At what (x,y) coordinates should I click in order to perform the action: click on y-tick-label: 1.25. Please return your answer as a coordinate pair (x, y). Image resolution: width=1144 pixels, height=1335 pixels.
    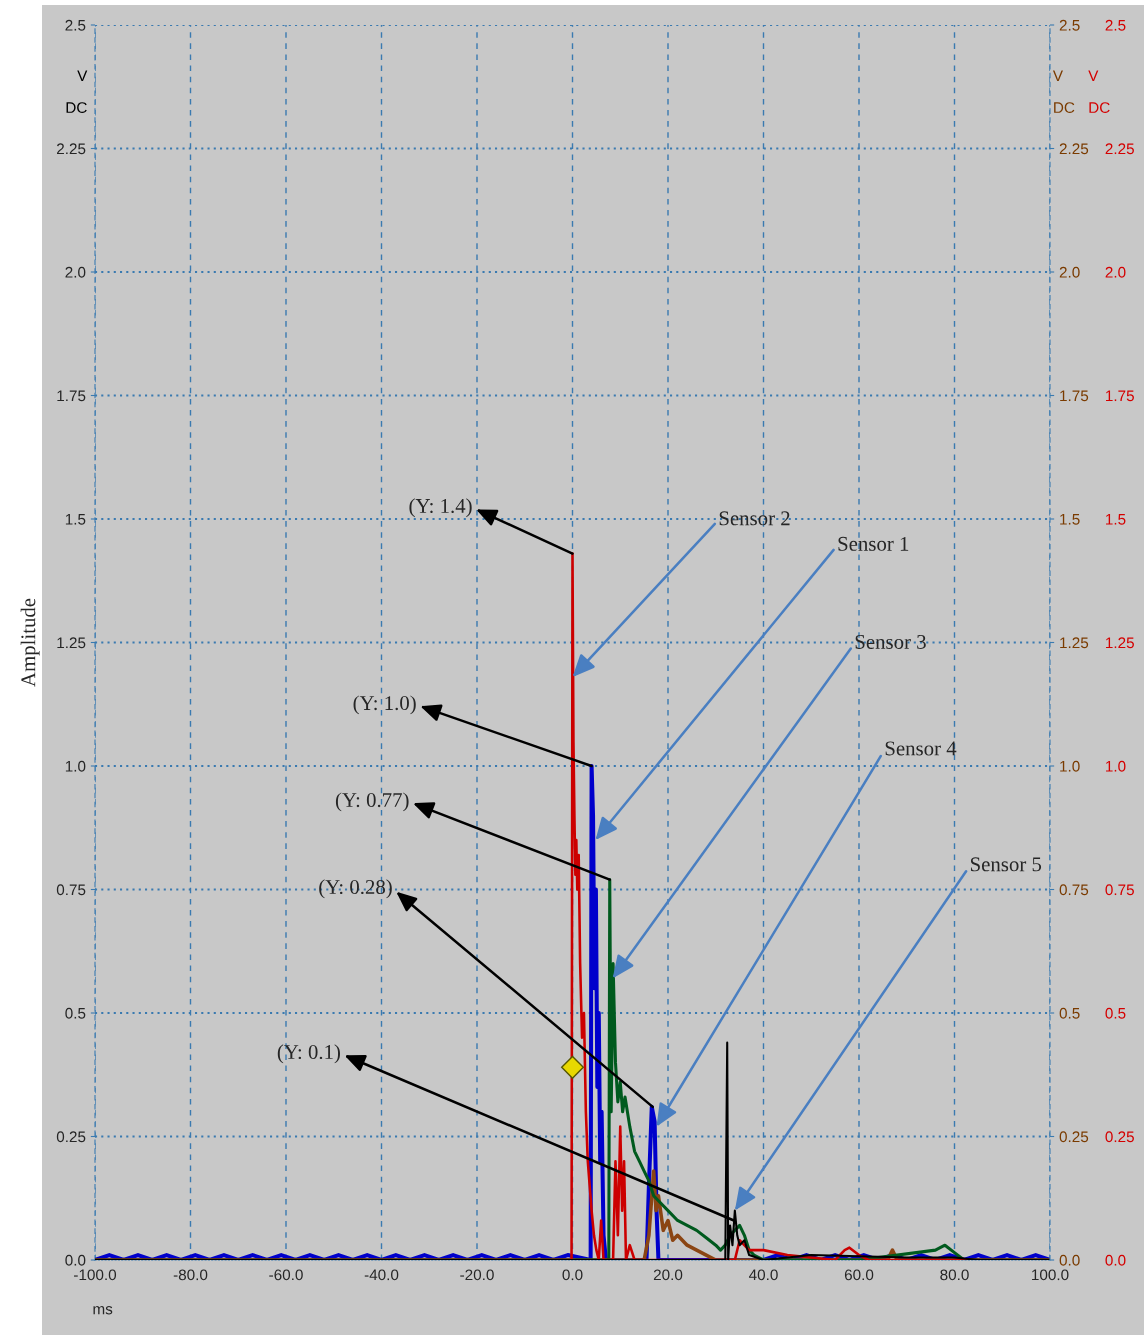
    Looking at the image, I should click on (71, 643).